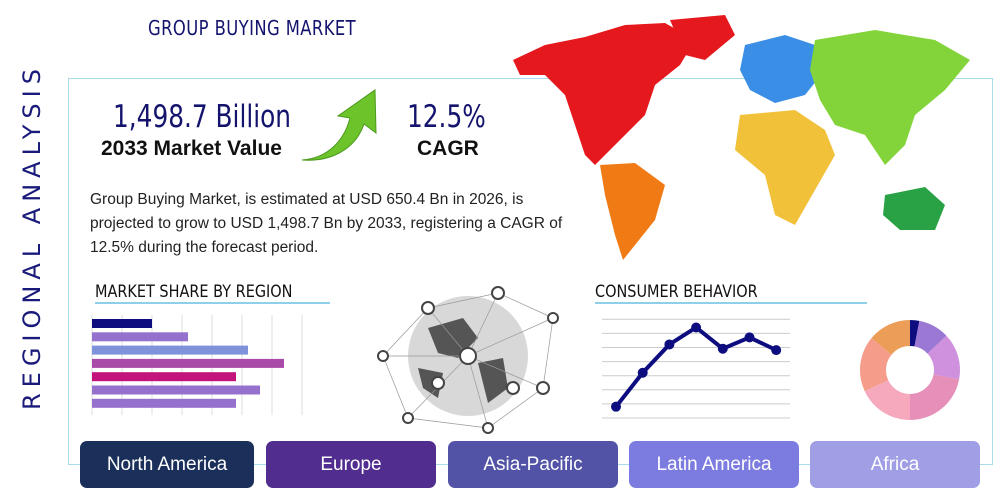 The width and height of the screenshot is (1000, 500). Describe the element at coordinates (446, 117) in the screenshot. I see `cagr-value: 12.5%` at that location.